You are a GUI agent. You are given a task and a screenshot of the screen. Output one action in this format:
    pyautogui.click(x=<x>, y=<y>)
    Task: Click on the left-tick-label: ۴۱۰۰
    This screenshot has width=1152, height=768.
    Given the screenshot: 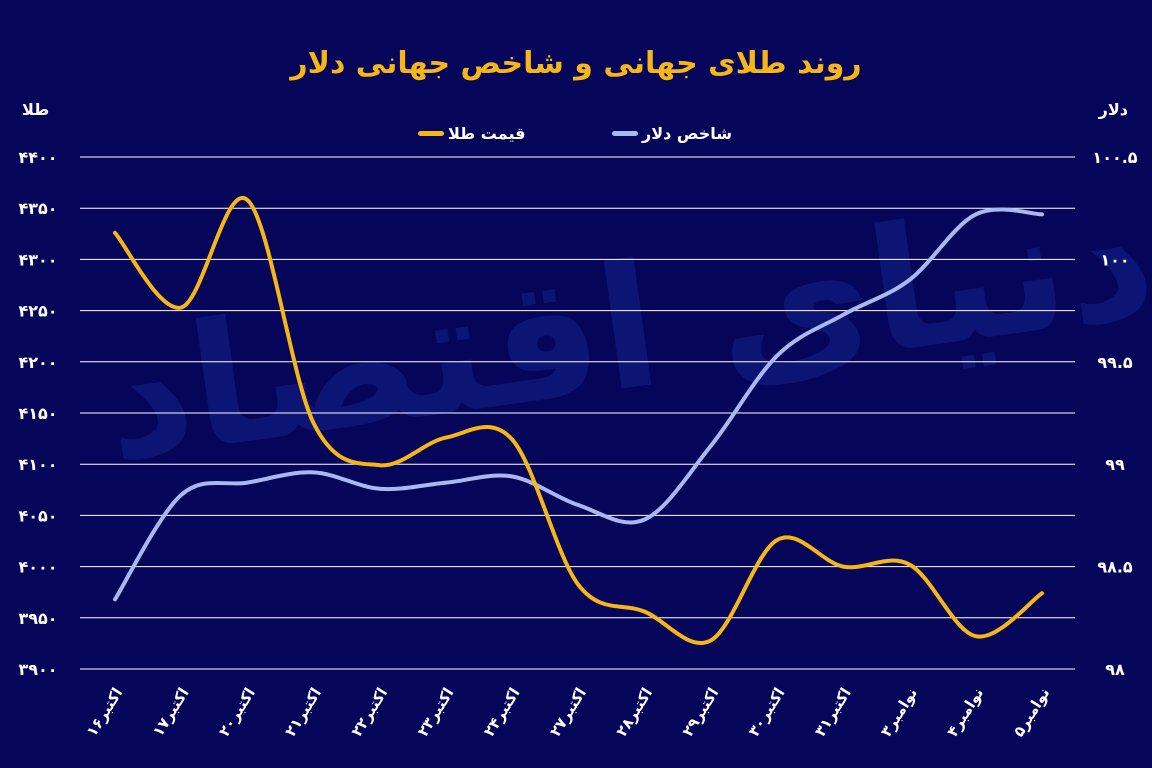 What is the action you would take?
    pyautogui.click(x=37, y=464)
    